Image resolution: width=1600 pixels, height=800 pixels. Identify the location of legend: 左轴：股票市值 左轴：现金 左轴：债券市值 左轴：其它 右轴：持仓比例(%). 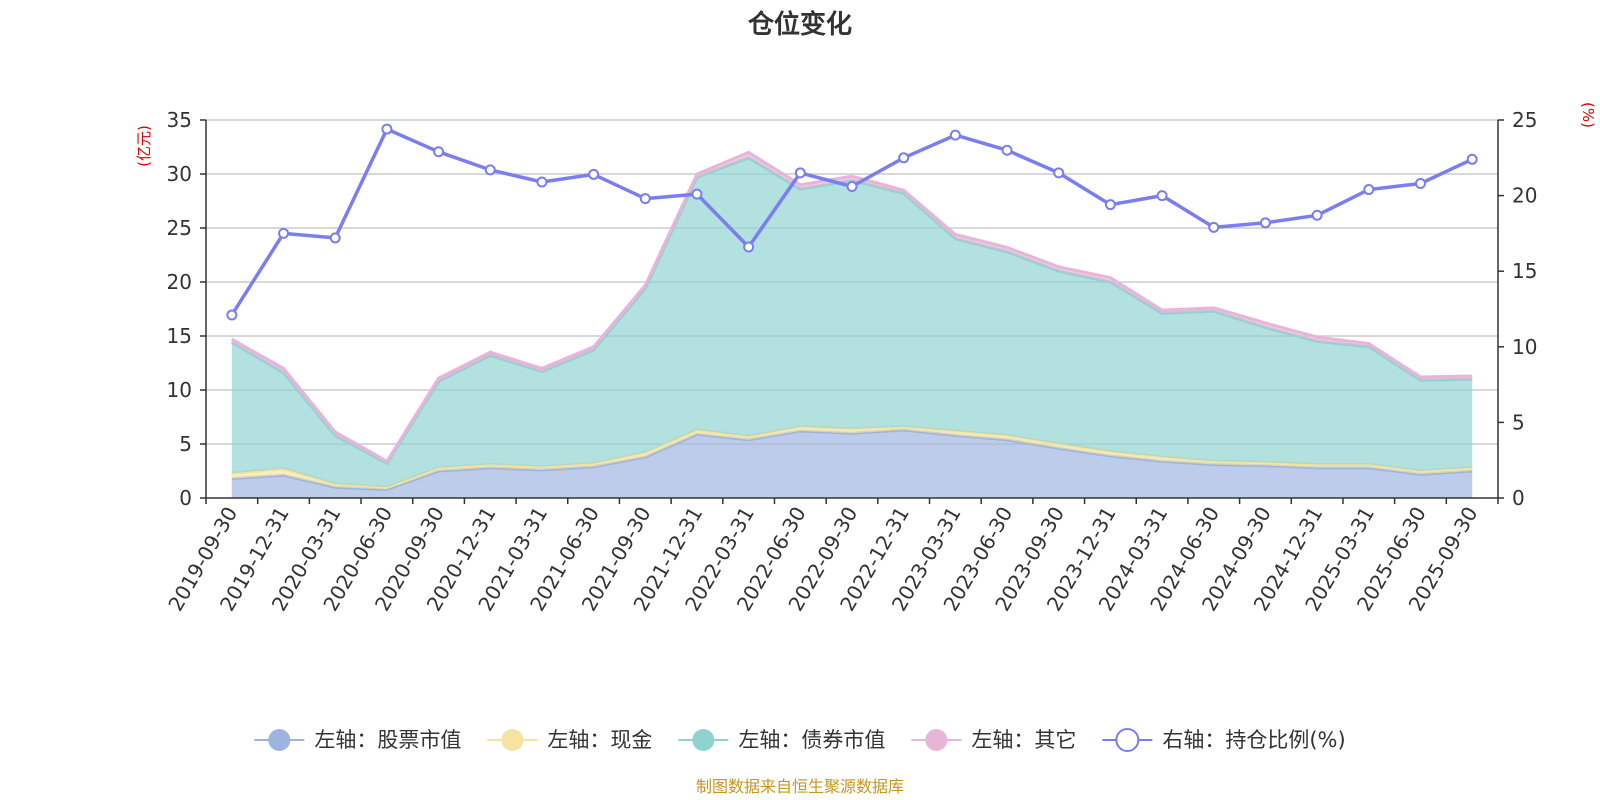
(800, 740).